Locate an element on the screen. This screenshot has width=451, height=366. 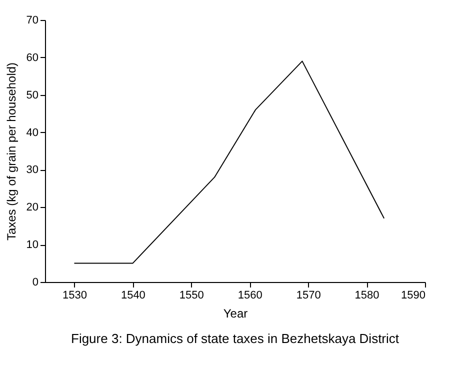
x-axis-title: Year is located at coordinates (235, 313).